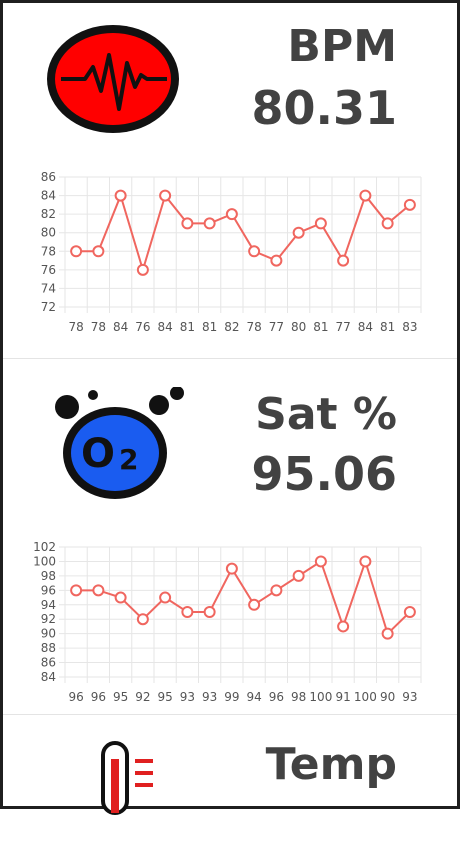  Describe the element at coordinates (342, 697) in the screenshot. I see `chart-1-x-tick: 91` at that location.